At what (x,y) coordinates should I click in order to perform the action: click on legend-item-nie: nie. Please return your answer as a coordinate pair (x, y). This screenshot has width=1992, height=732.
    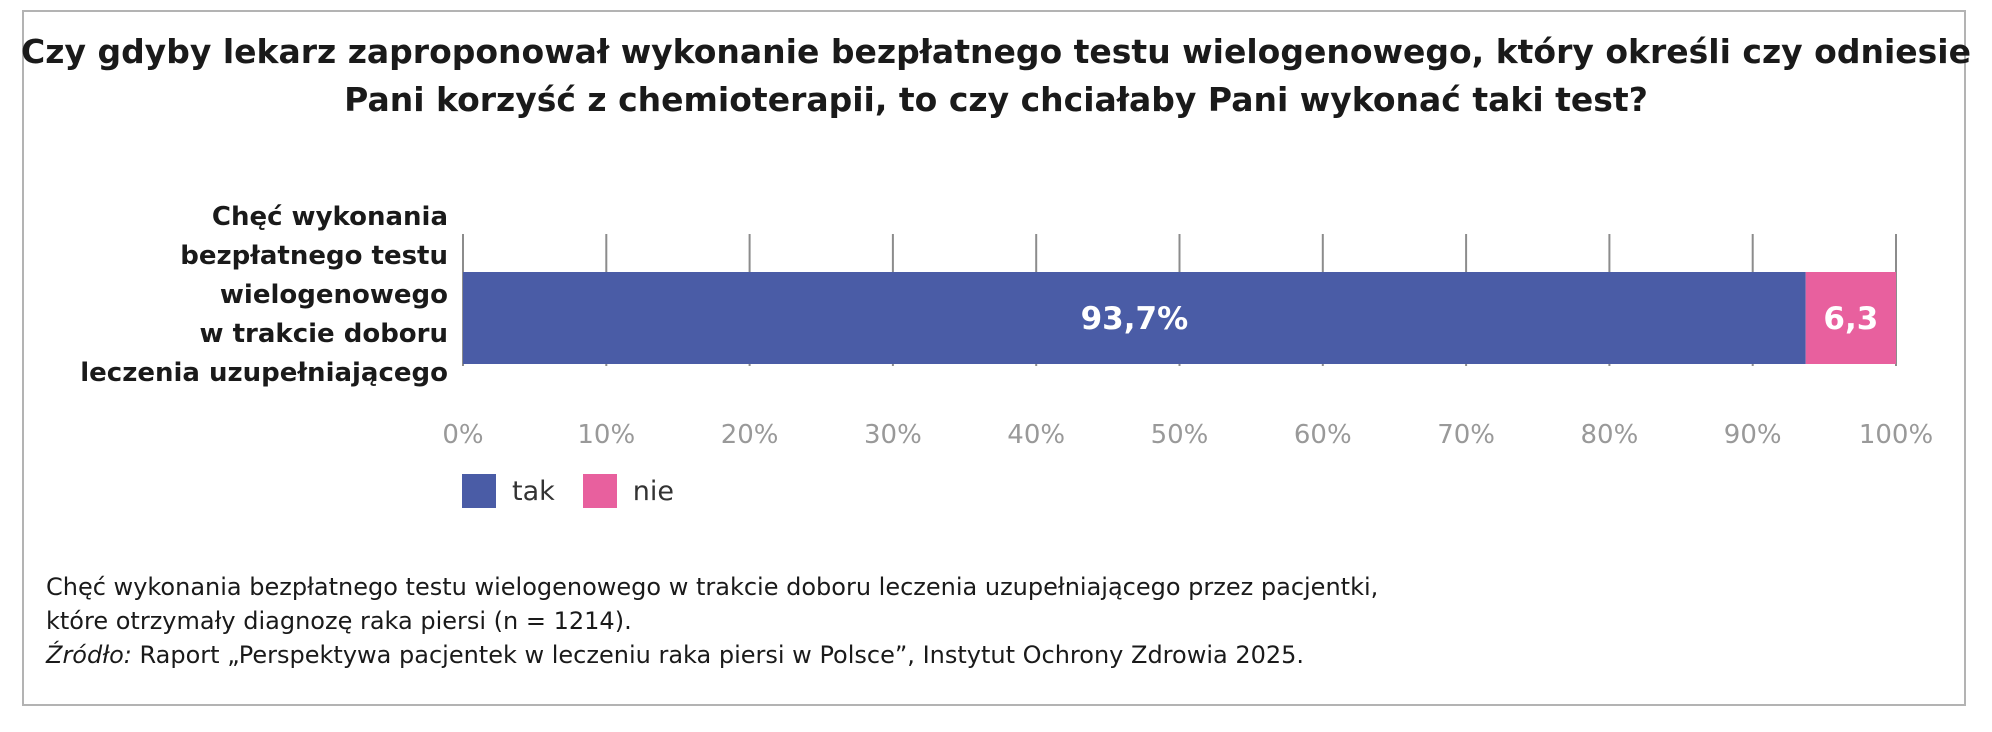
    Looking at the image, I should click on (628, 491).